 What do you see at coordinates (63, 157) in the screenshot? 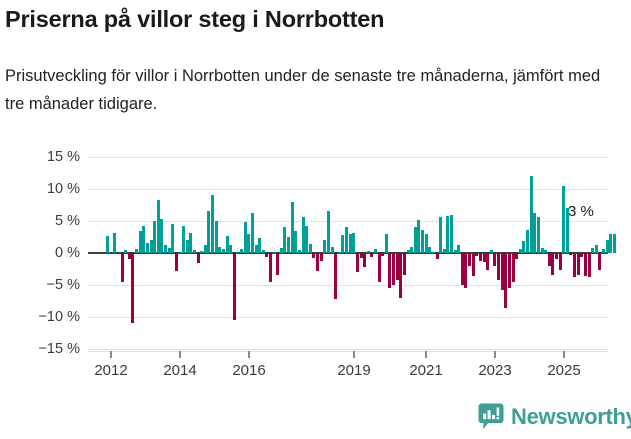
I see `y-axis-tick-label: 15 %` at bounding box center [63, 157].